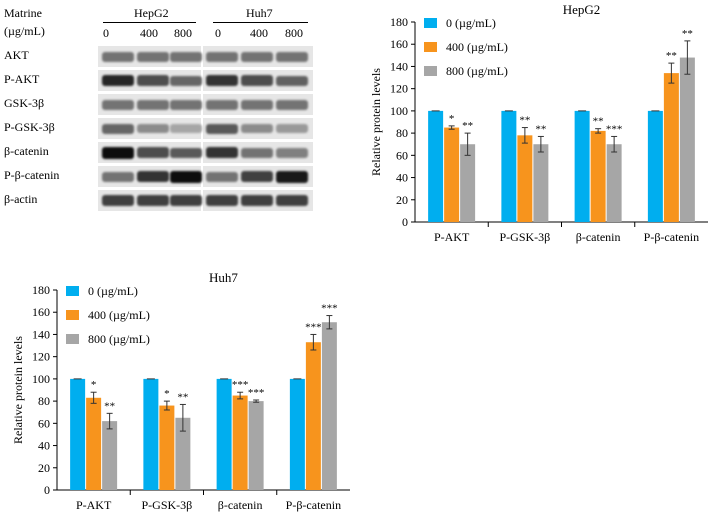 Image resolution: width=716 pixels, height=520 pixels. What do you see at coordinates (223, 277) in the screenshot?
I see `chart-title: Huh7` at bounding box center [223, 277].